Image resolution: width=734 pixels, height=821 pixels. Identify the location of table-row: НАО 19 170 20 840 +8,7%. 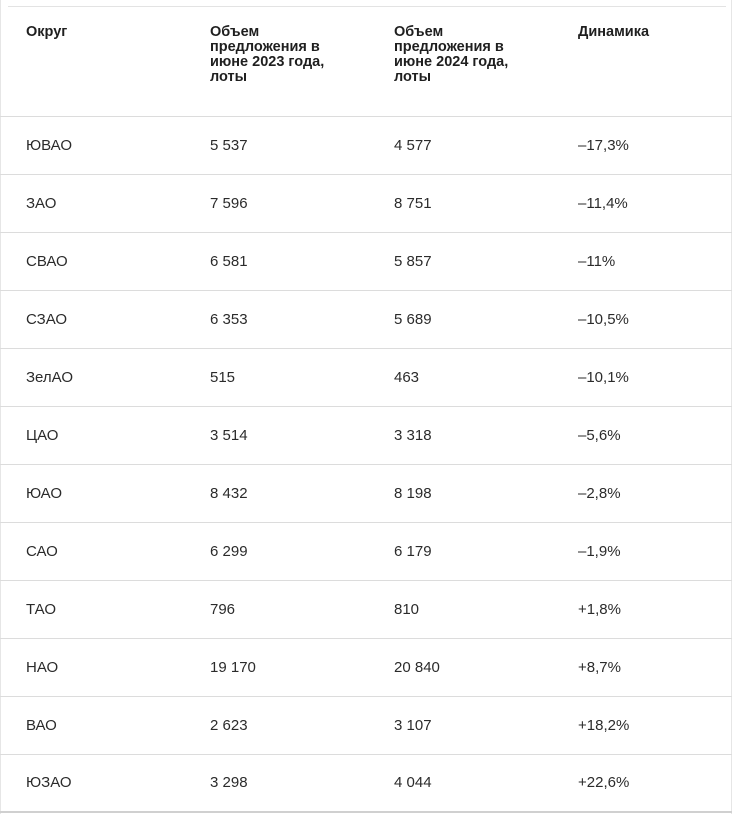
(366, 667).